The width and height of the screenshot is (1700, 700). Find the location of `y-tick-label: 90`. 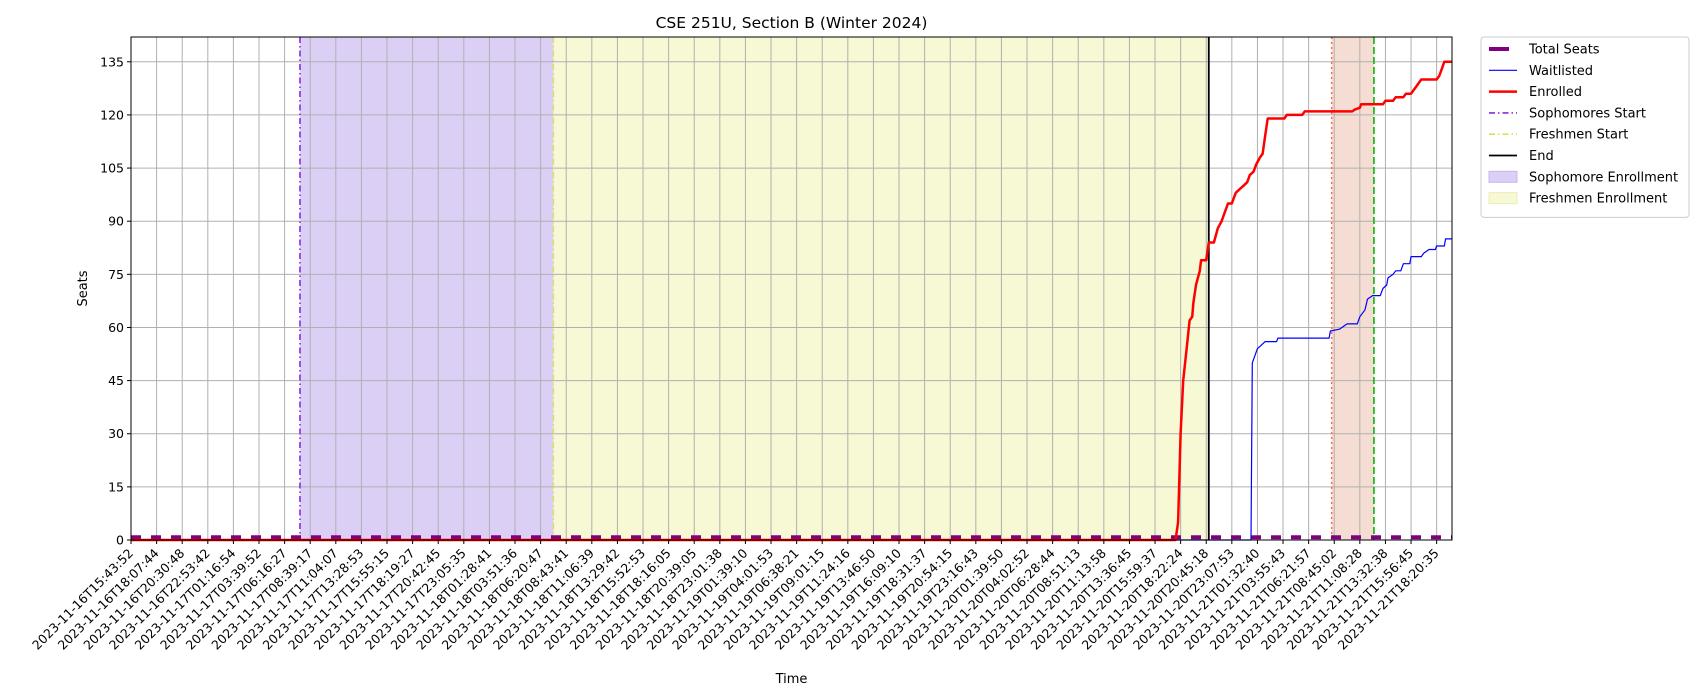

y-tick-label: 90 is located at coordinates (116, 221).